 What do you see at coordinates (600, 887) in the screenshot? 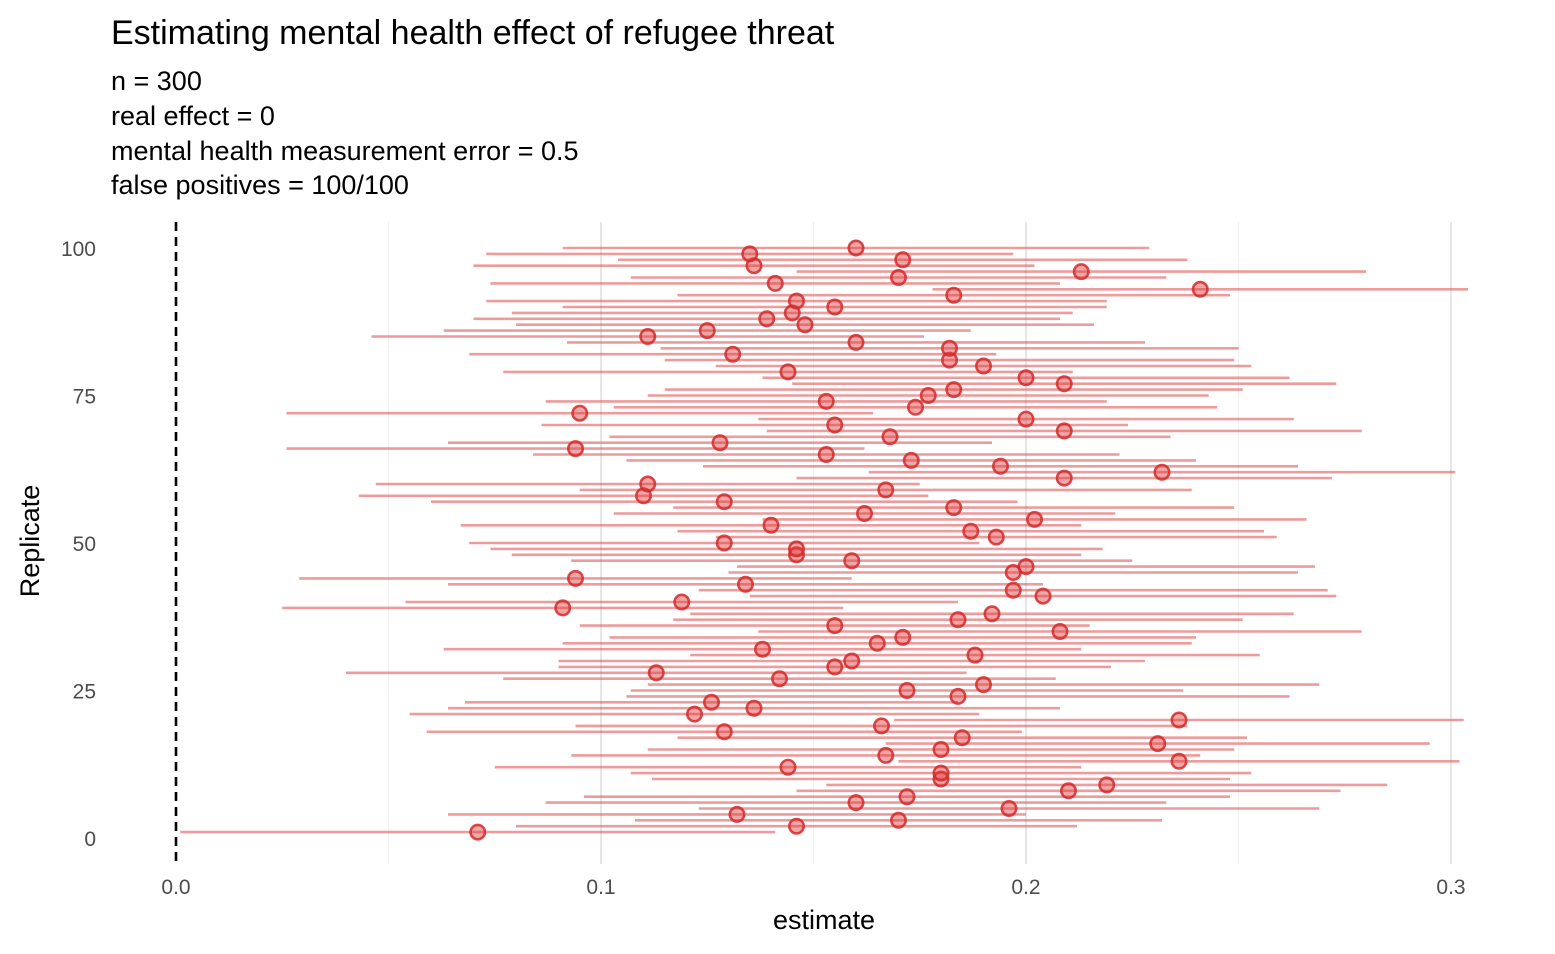
I see `x-tick-label: 0.1` at bounding box center [600, 887].